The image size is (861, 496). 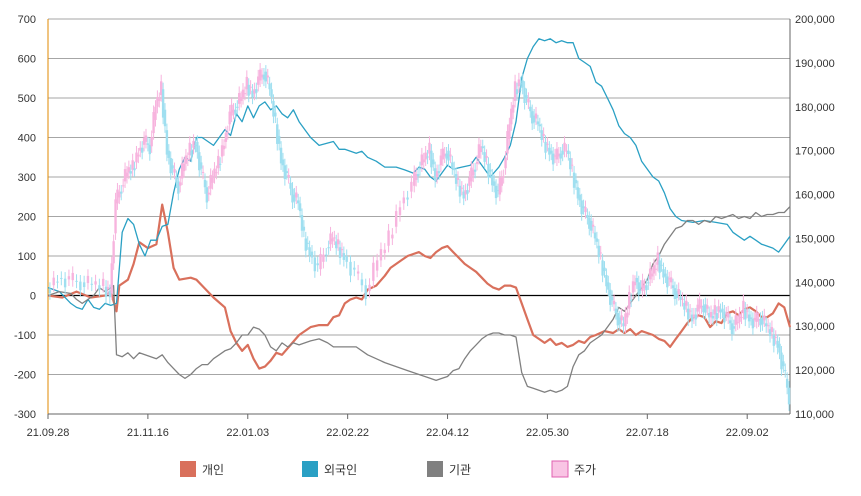 I want to click on legend-item: 외국인, so click(x=329, y=469).